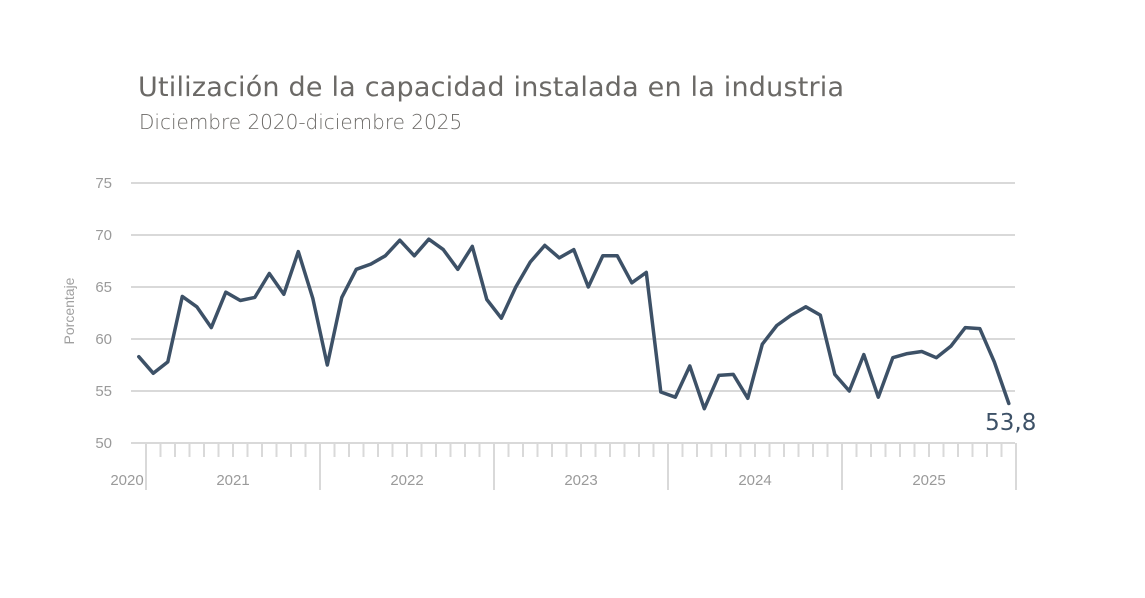  Describe the element at coordinates (406, 480) in the screenshot. I see `x-tick-label: 2022` at that location.